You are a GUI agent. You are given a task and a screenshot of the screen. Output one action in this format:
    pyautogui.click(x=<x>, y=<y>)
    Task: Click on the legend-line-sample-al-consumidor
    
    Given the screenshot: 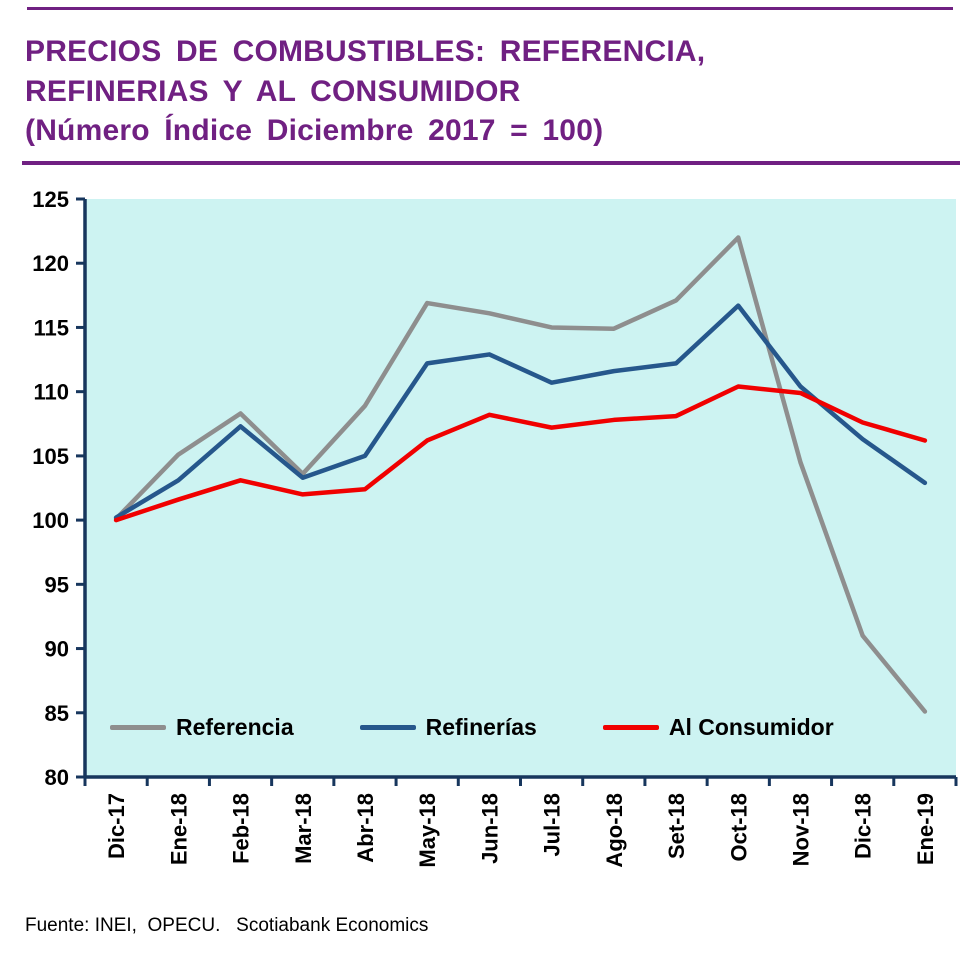 What is the action you would take?
    pyautogui.click(x=630, y=727)
    